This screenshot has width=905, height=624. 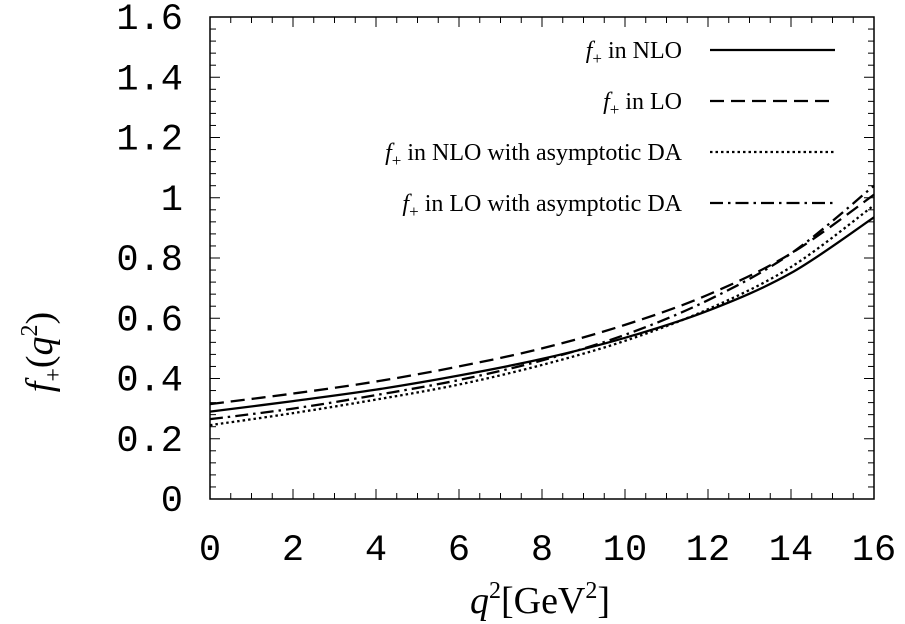 I want to click on x-tick-label: 4, so click(x=376, y=551).